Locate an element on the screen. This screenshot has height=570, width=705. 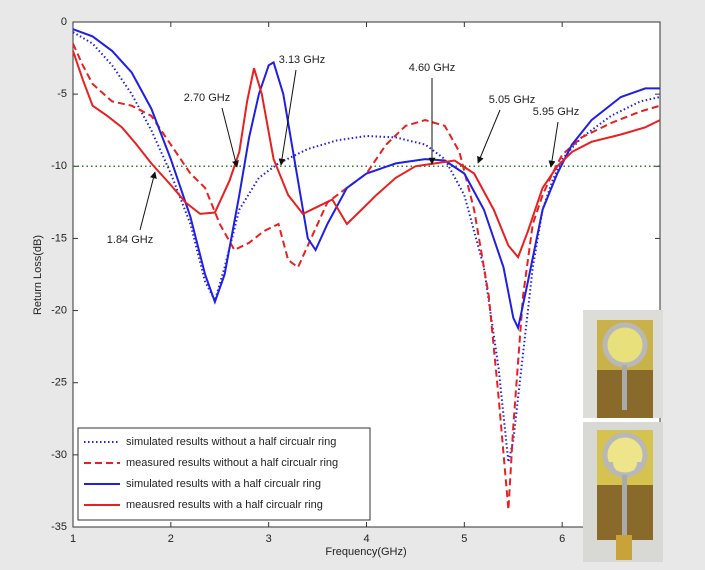
x-tick-label: 1 is located at coordinates (73, 539).